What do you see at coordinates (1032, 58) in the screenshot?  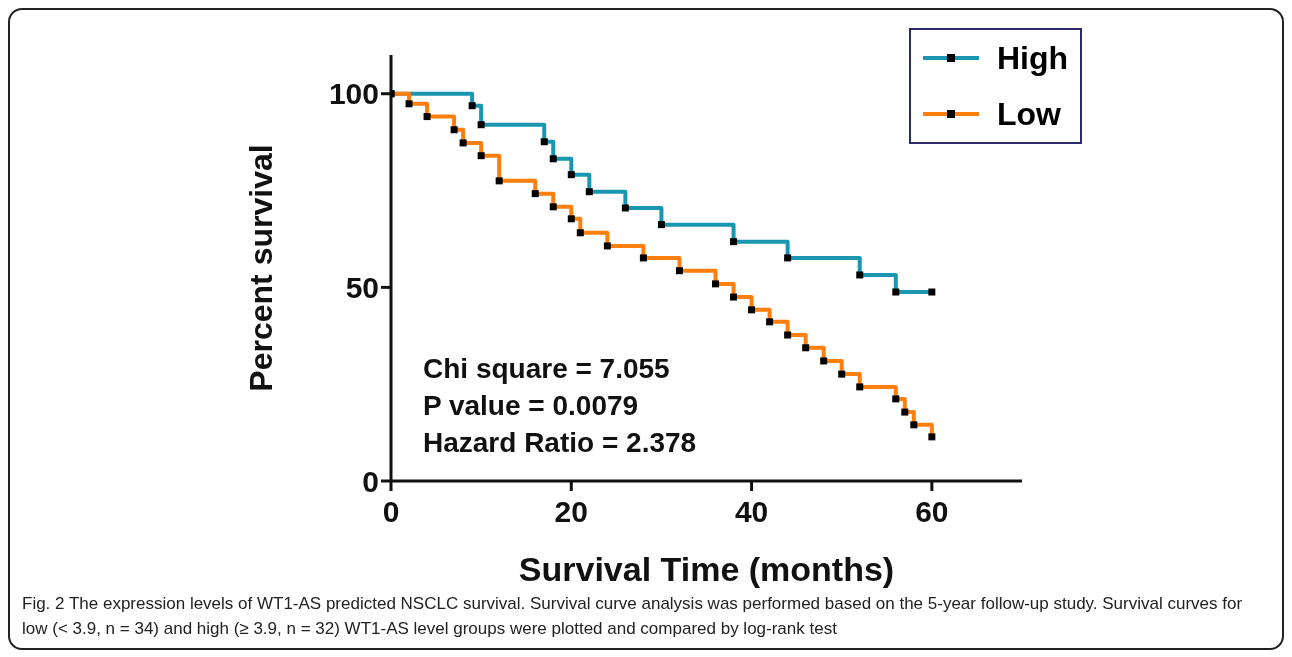 I see `legend-label: High` at bounding box center [1032, 58].